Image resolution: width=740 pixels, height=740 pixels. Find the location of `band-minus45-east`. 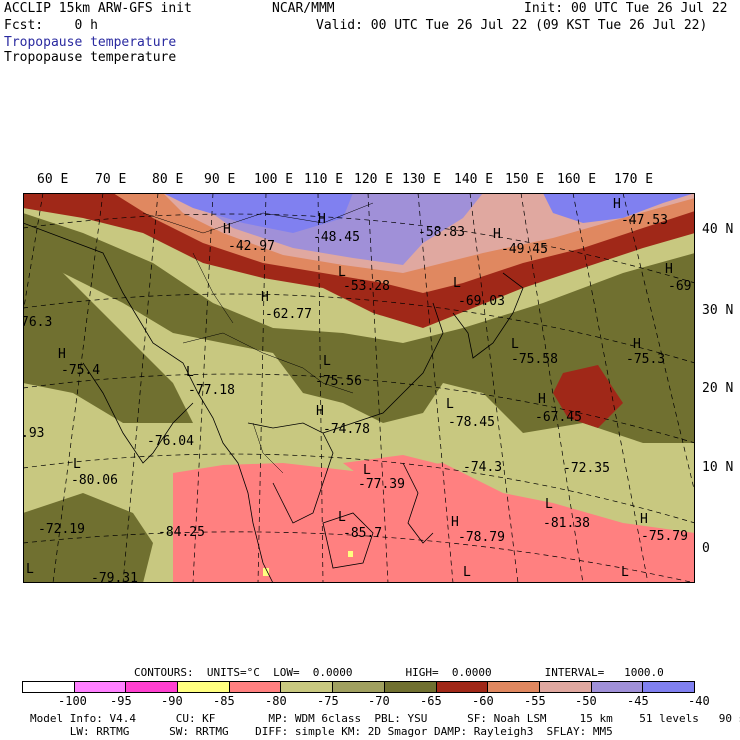

band-minus45-east is located at coordinates (619, 208).